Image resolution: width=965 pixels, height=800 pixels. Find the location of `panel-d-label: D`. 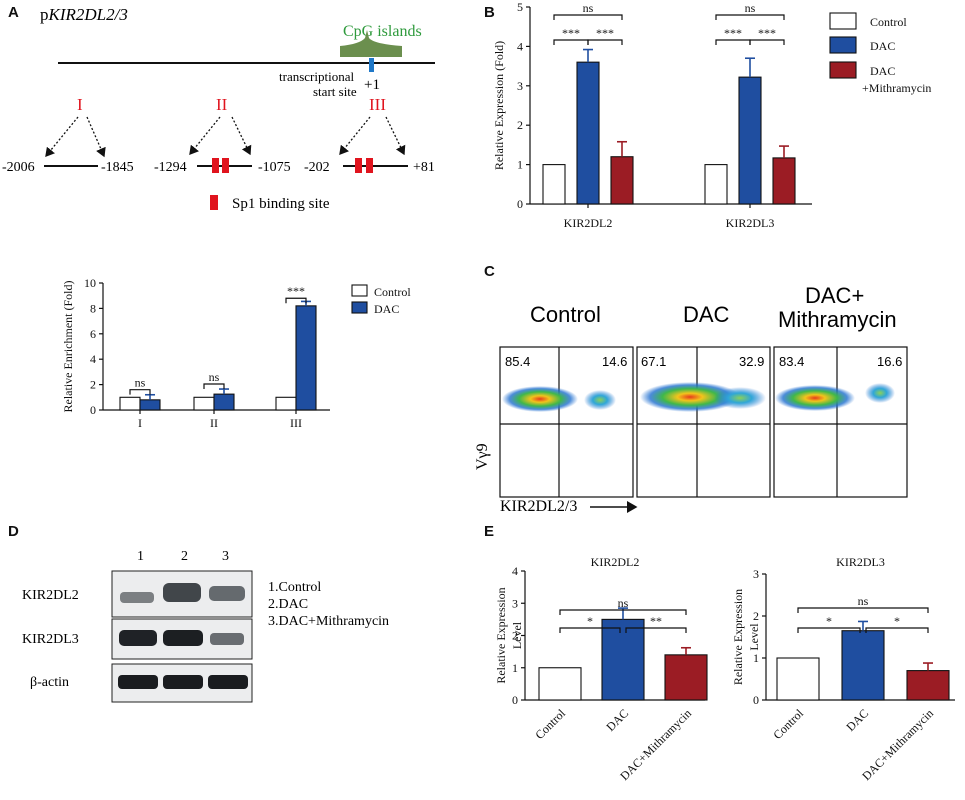

panel-d-label: D is located at coordinates (13, 531).